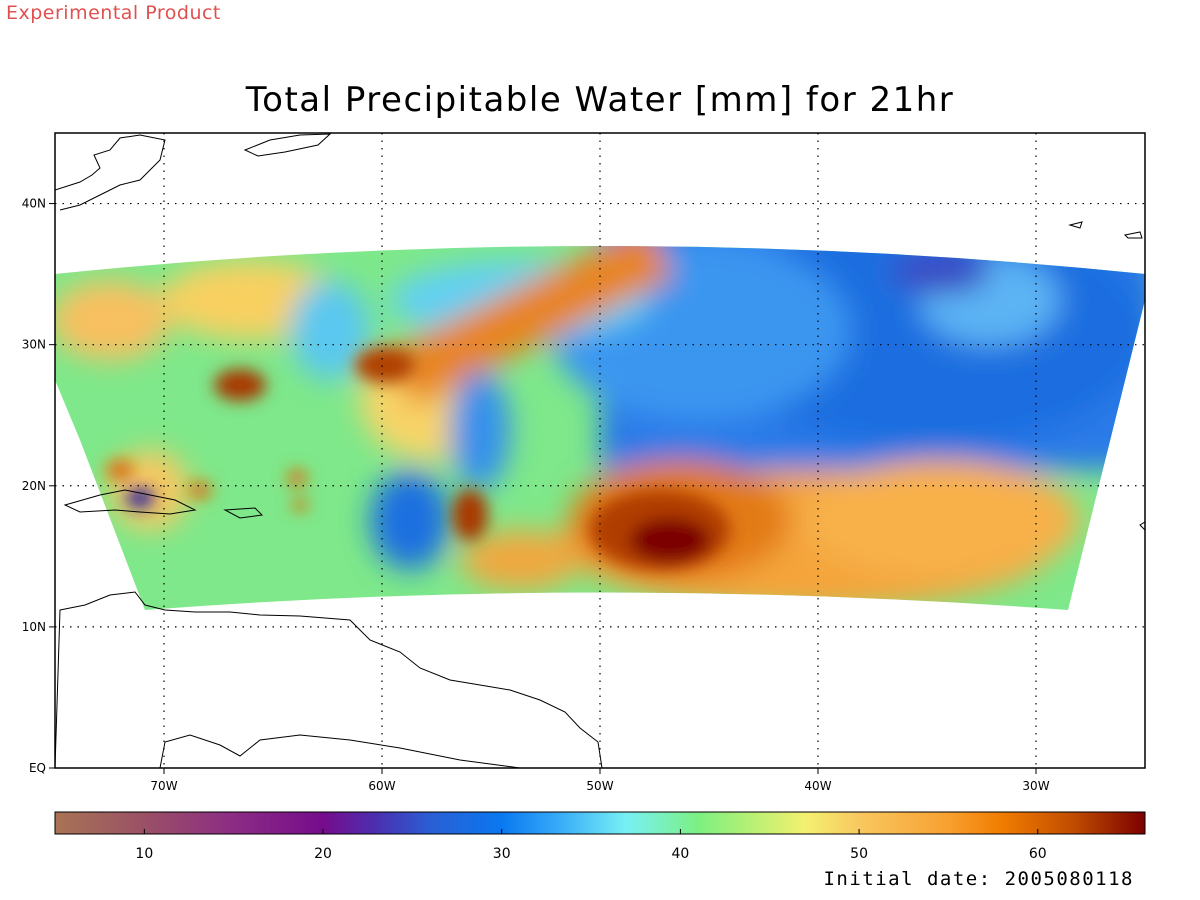 The width and height of the screenshot is (1200, 900). Describe the element at coordinates (680, 854) in the screenshot. I see `colorbar-tick-label: 40` at that location.